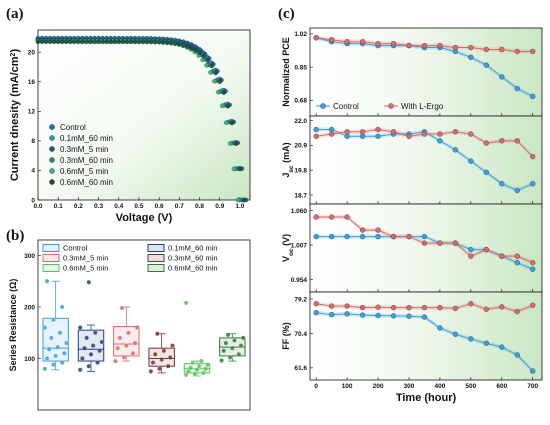 The image size is (550, 425). I want to click on x-tick-label-a: 0.3, so click(98, 206).